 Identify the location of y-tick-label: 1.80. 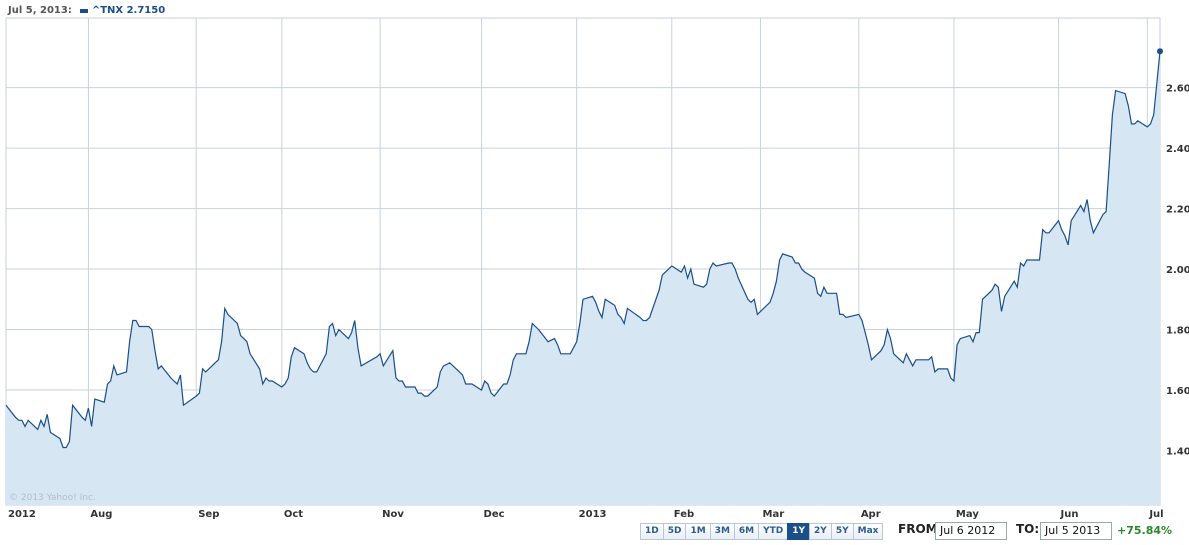
(1177, 331).